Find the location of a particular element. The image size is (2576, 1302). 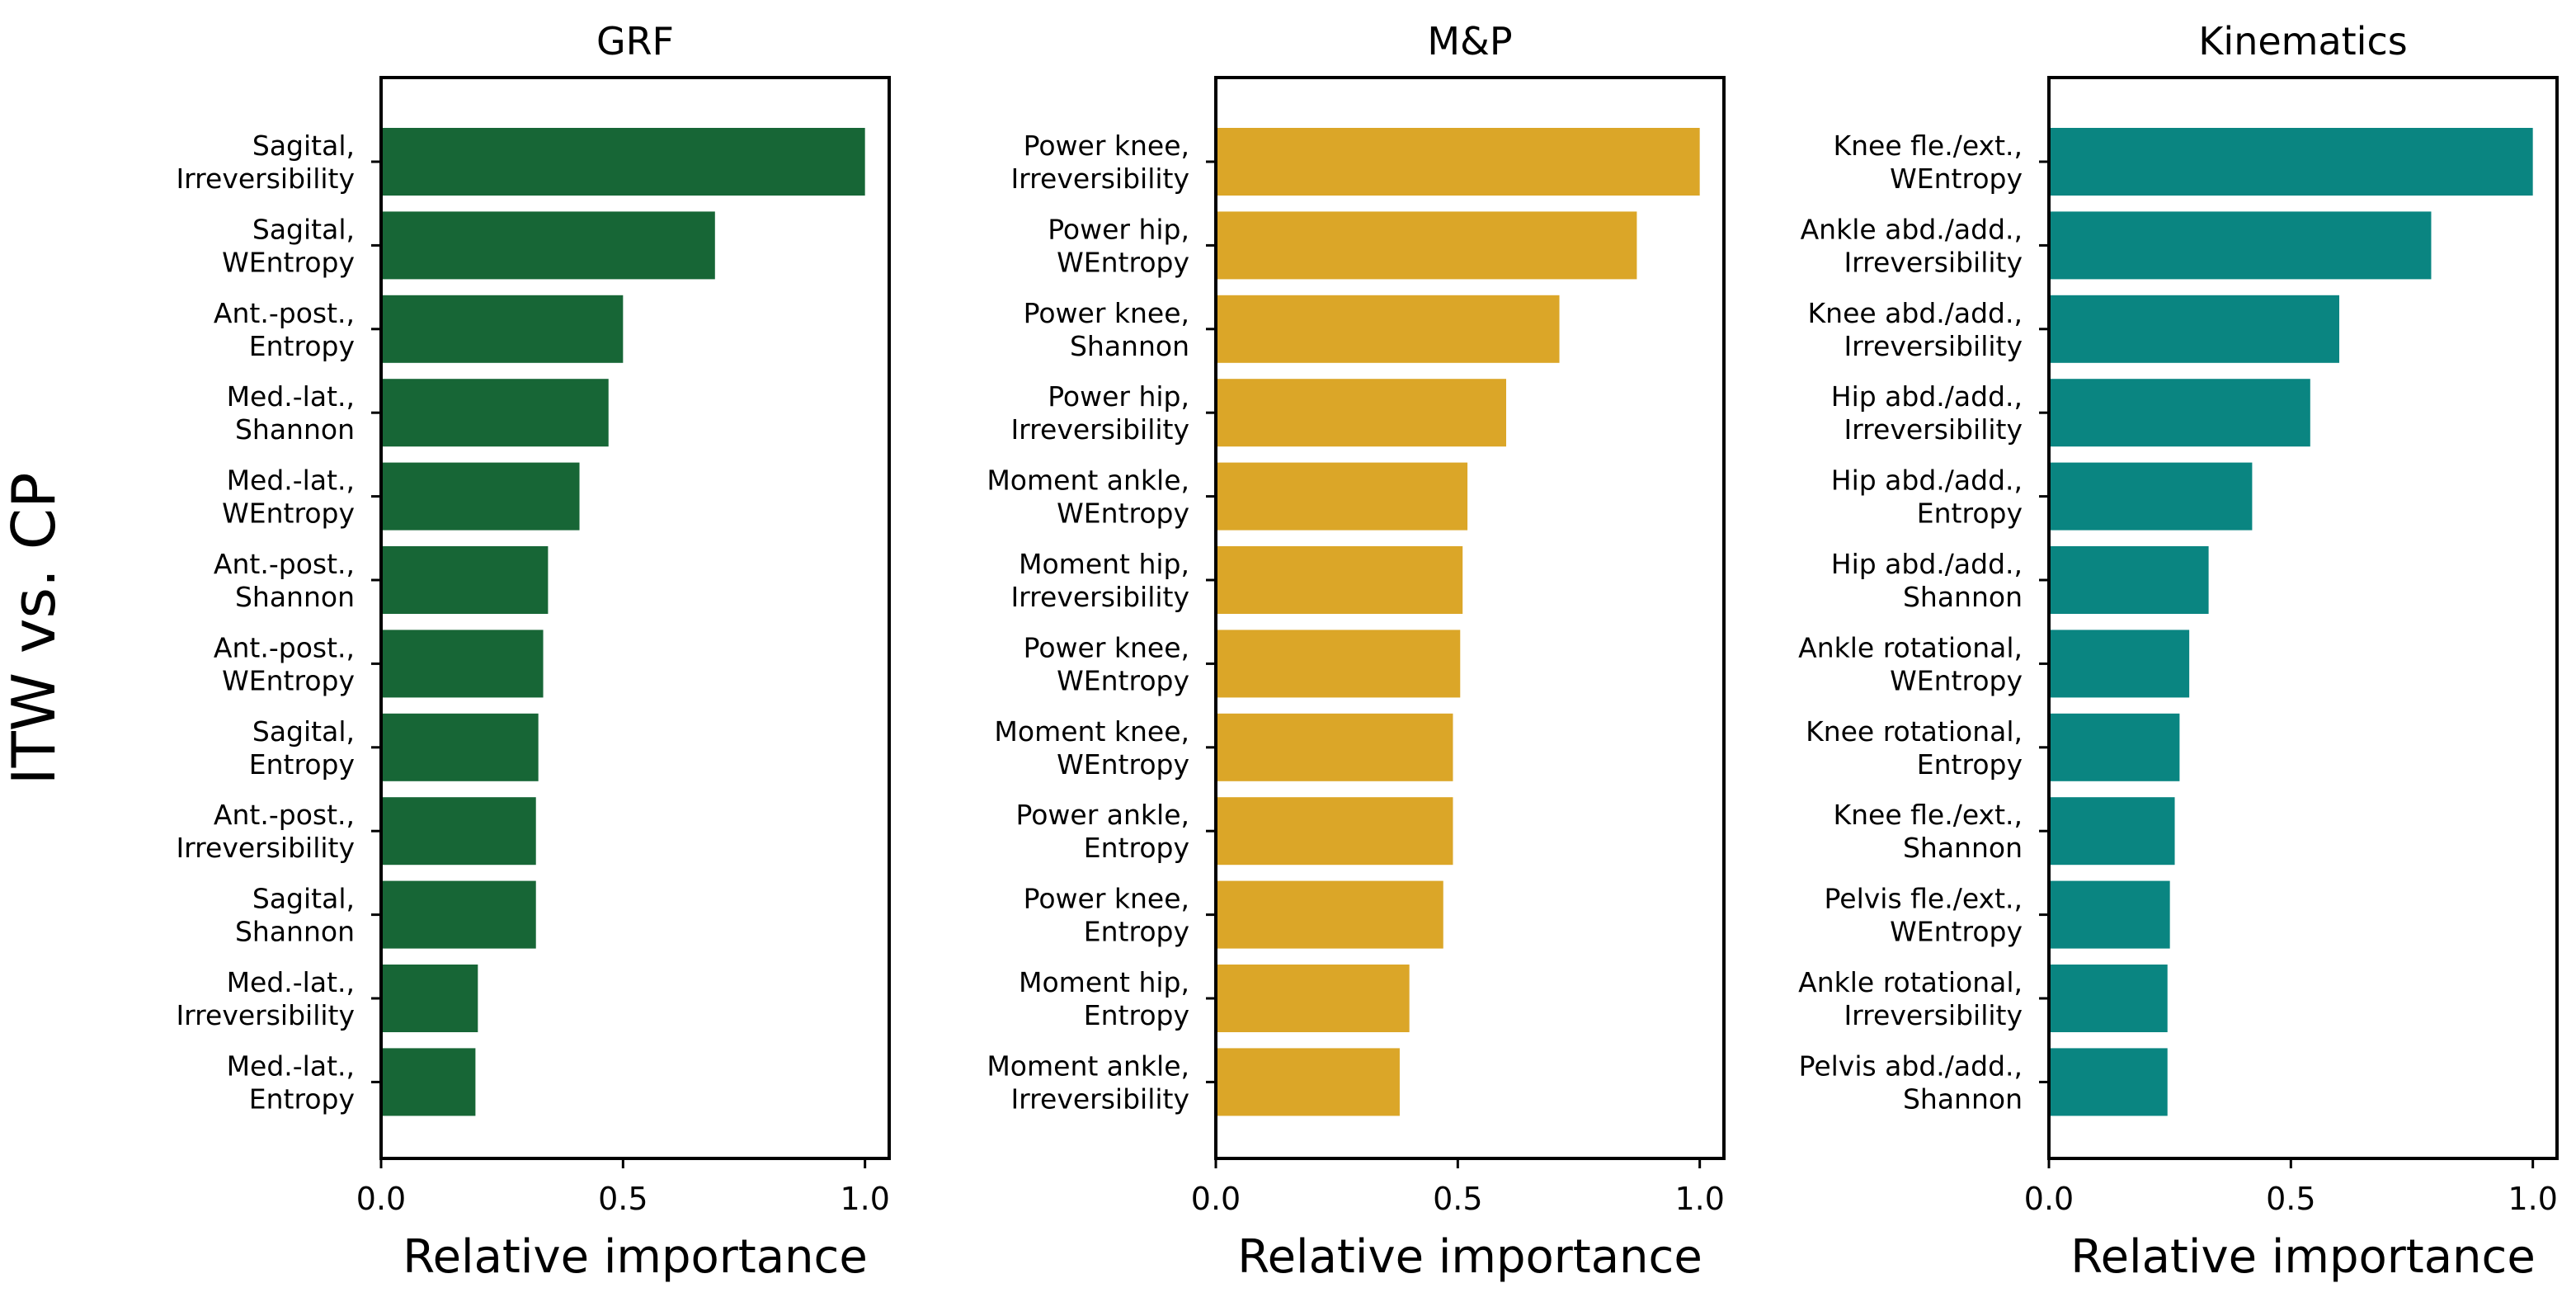

panel-grf-ytick-label-6-line-1: Ant.-post., is located at coordinates (284, 564).